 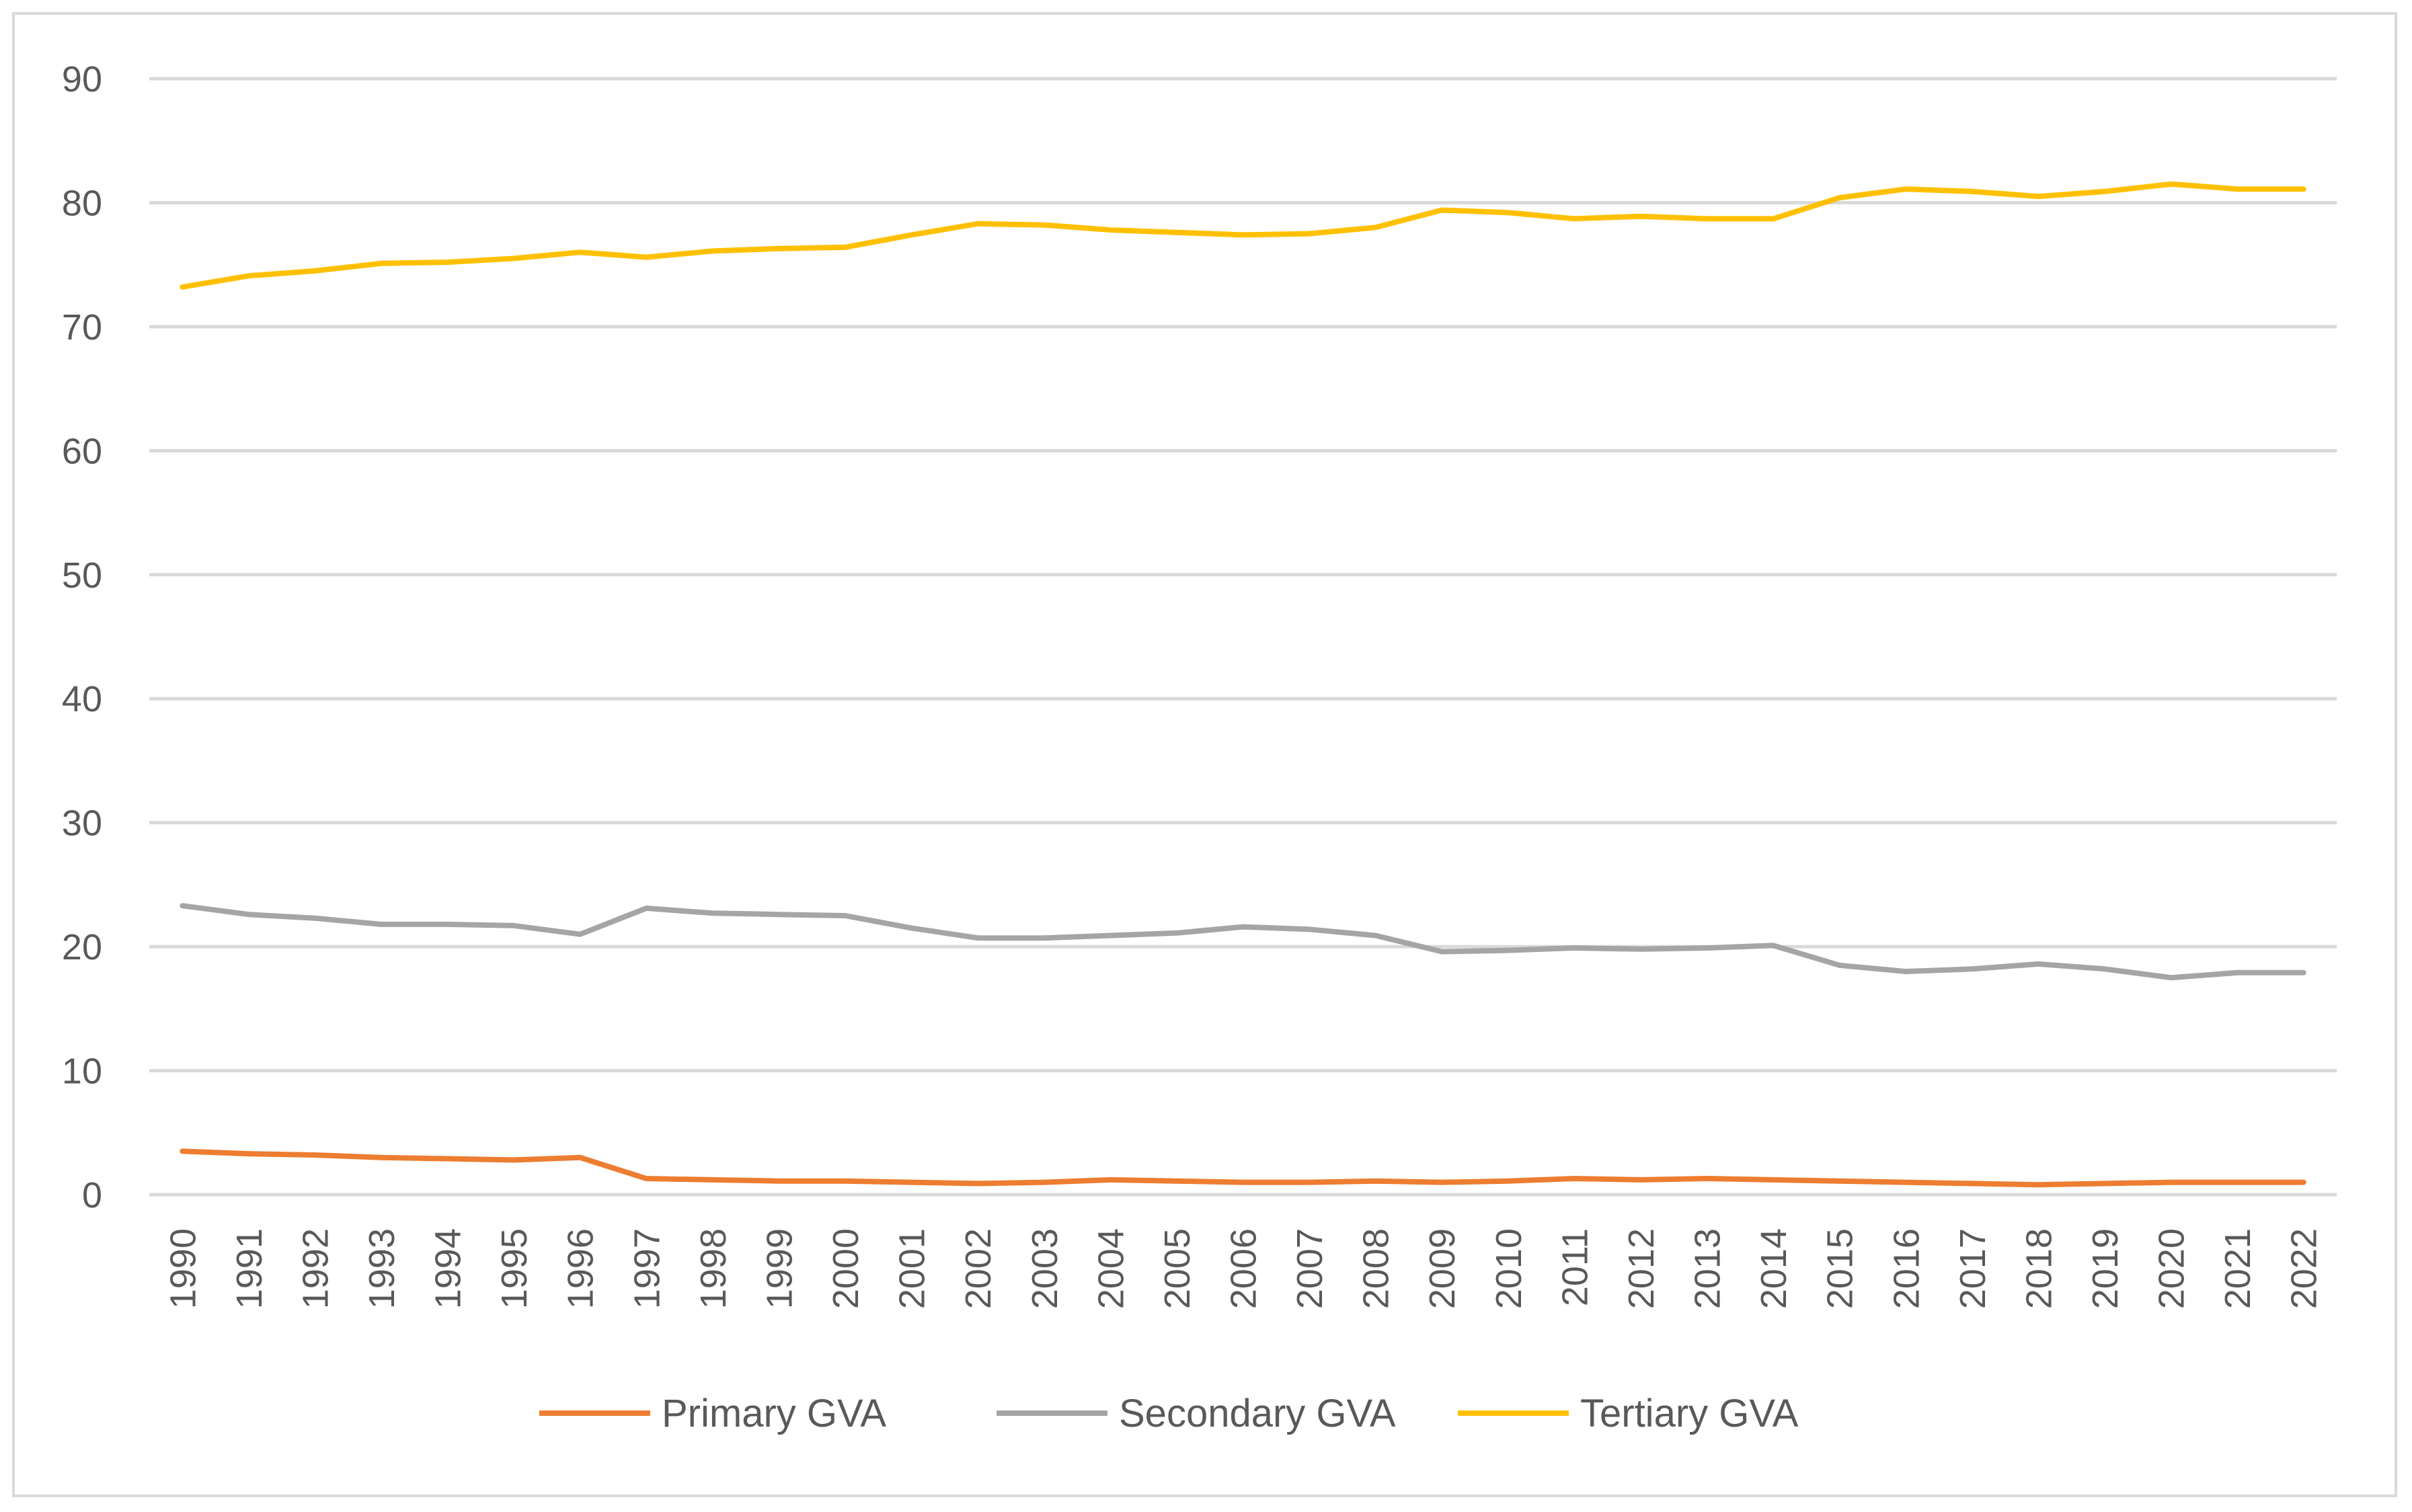 What do you see at coordinates (82, 637) in the screenshot?
I see `y-axis-ticks: 0 10 20 30 40 50 60 70 80 90` at bounding box center [82, 637].